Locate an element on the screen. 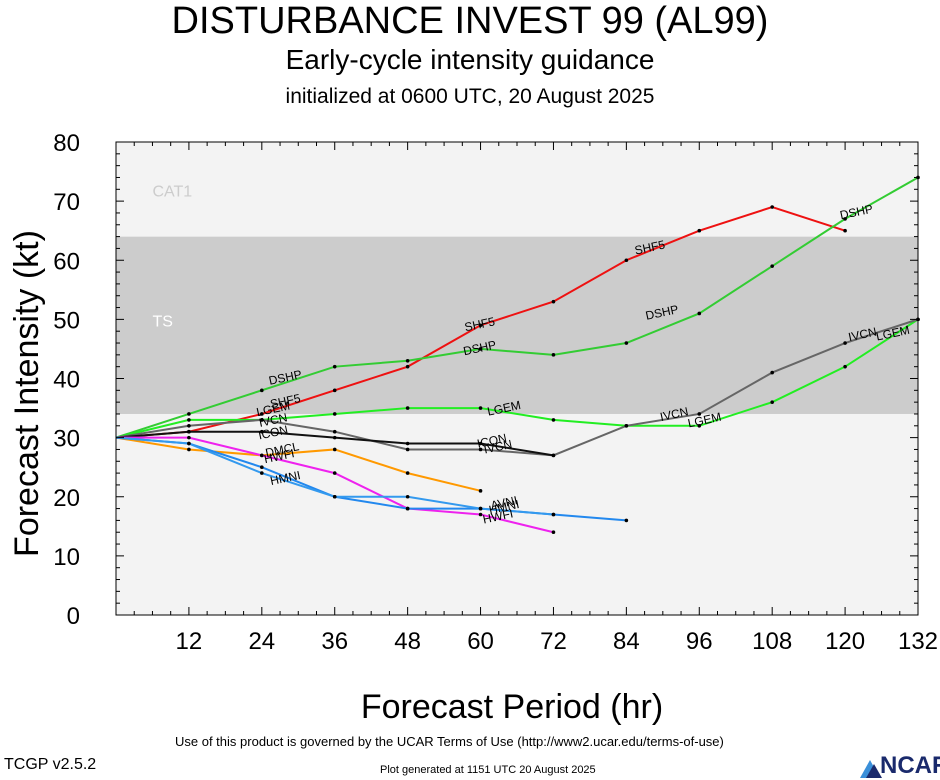 Image resolution: width=940 pixels, height=780 pixels. series-label-ivcn-3: IVCN is located at coordinates (862, 335).